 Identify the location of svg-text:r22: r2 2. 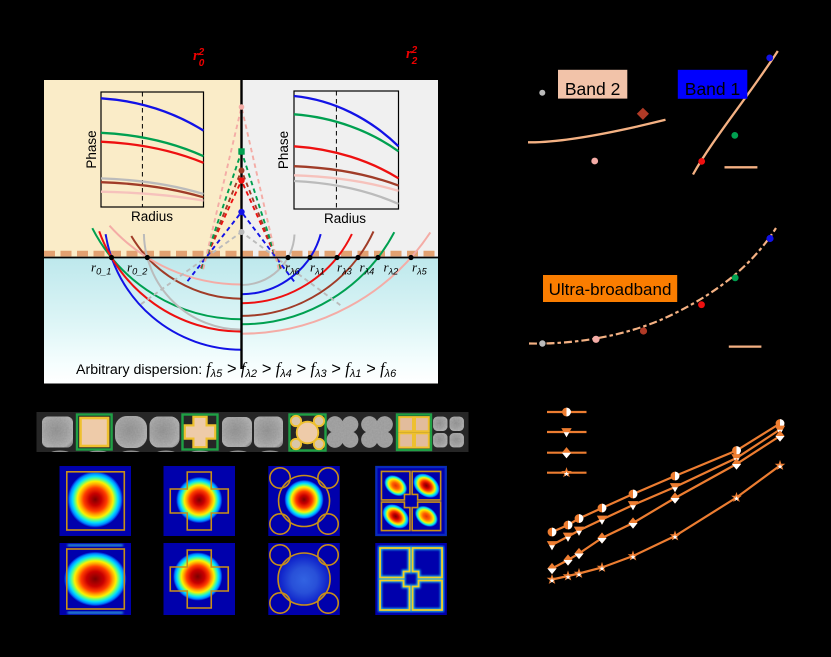
(412, 56).